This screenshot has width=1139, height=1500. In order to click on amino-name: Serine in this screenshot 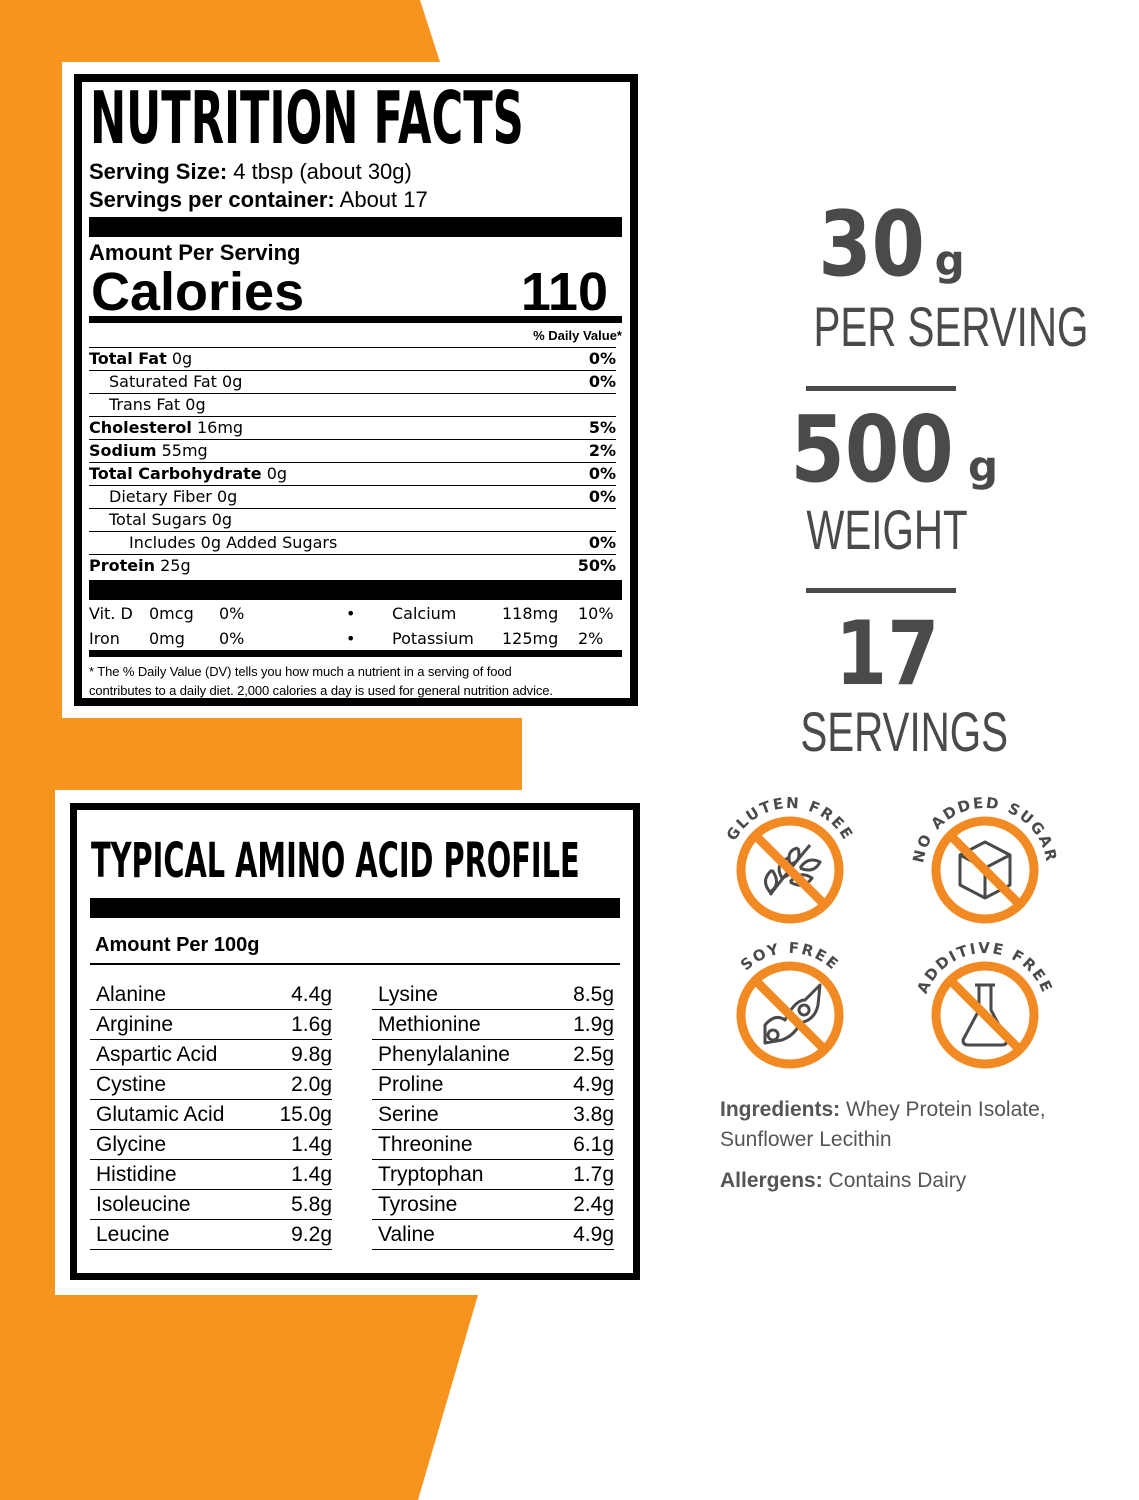, I will do `click(408, 1114)`.